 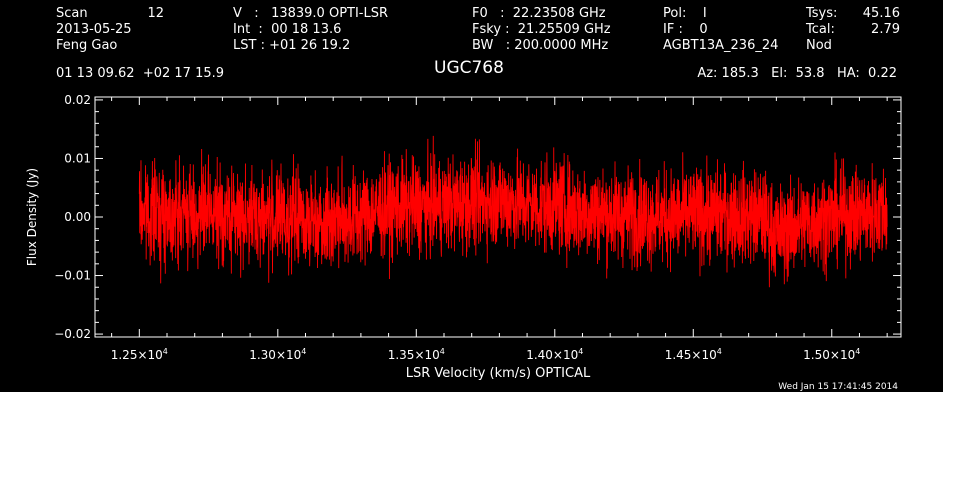 What do you see at coordinates (885, 29) in the screenshot?
I see `tcal-value: 2.79` at bounding box center [885, 29].